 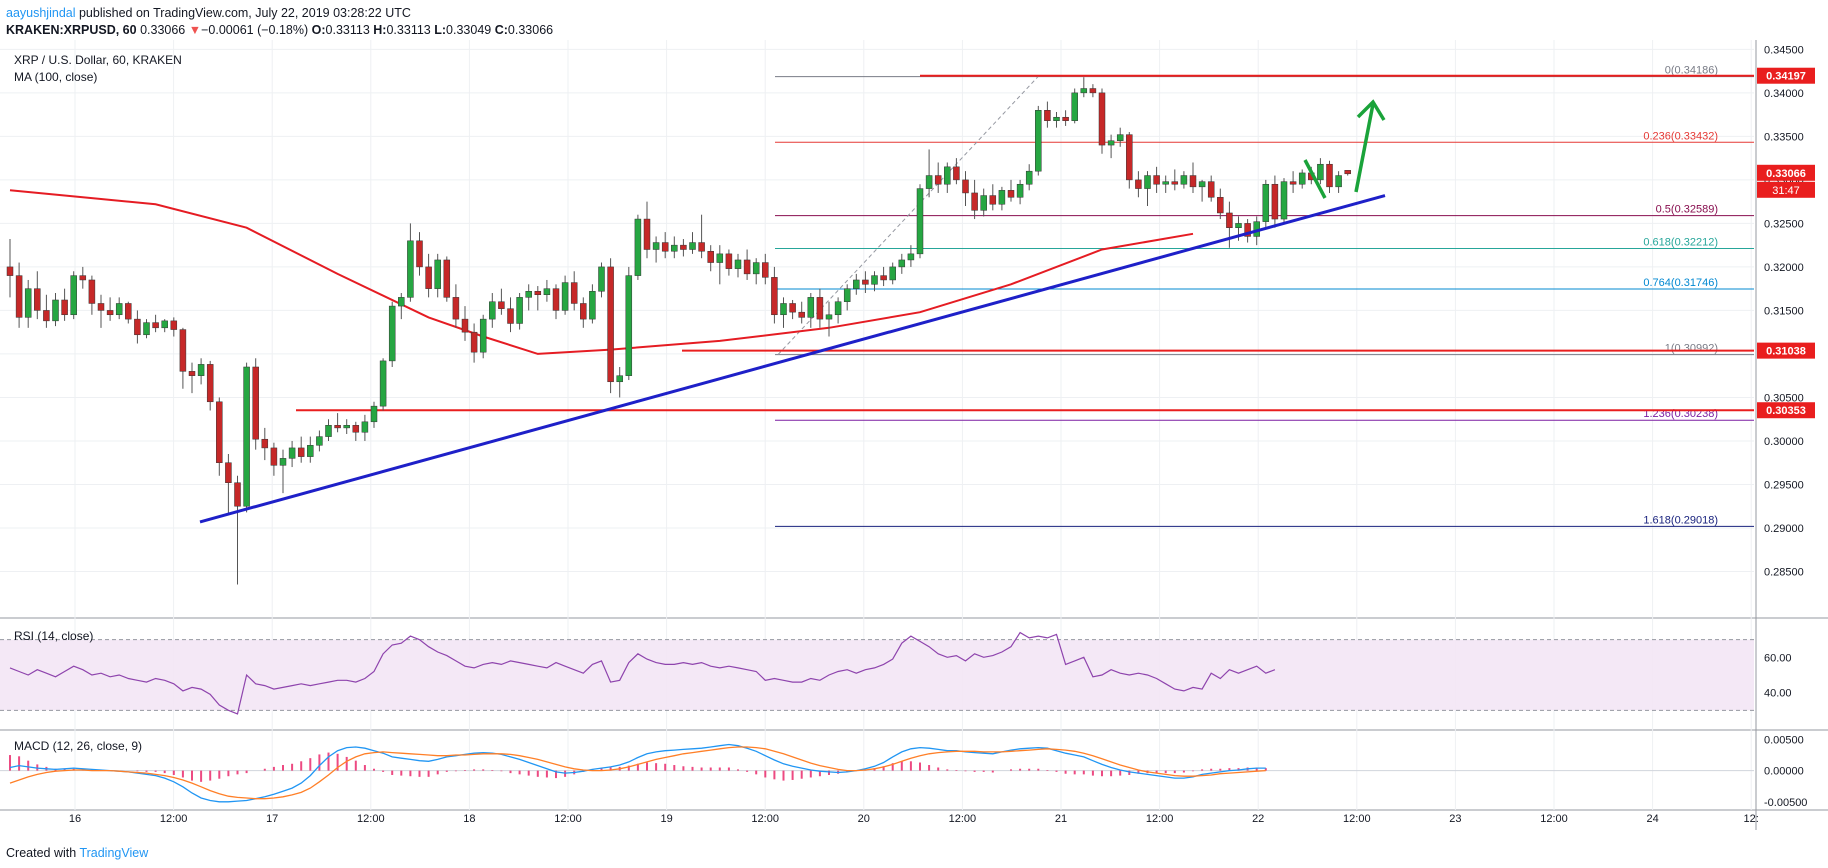 What do you see at coordinates (380, 30) in the screenshot?
I see `high-label: H:` at bounding box center [380, 30].